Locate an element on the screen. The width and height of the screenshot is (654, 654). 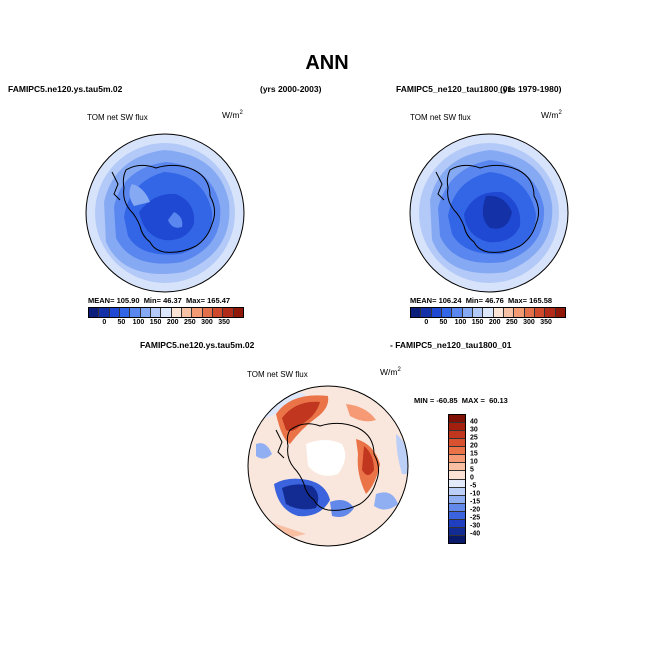
variable-label-left: TOM net SW flux is located at coordinates (117, 117).